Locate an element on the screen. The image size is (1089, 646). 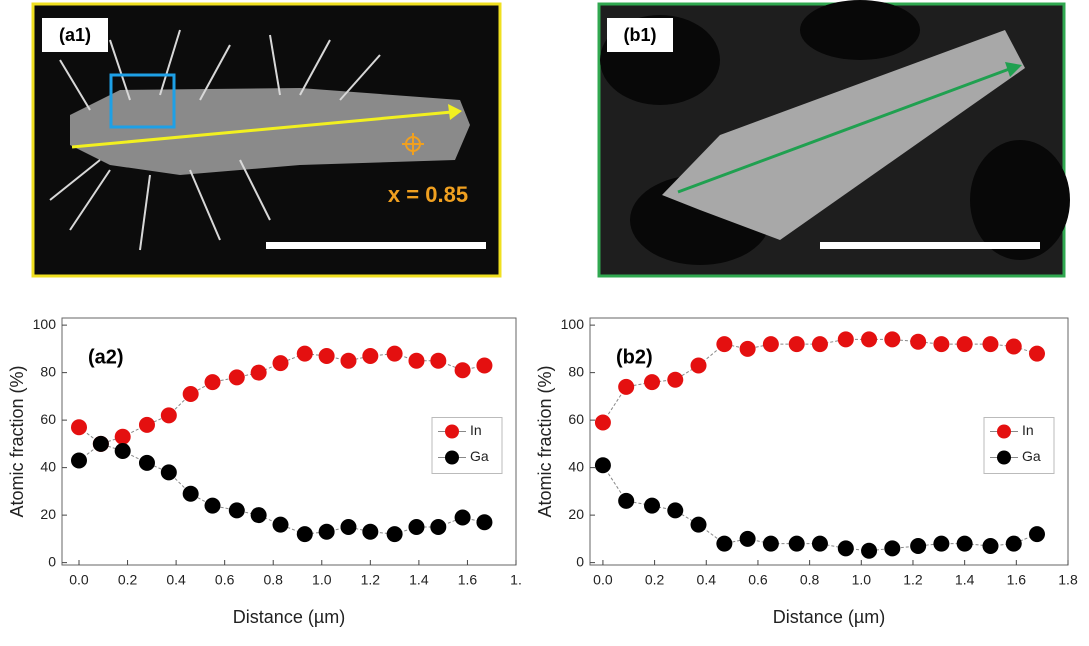
x-tick-label: 1.4 is located at coordinates (419, 580).